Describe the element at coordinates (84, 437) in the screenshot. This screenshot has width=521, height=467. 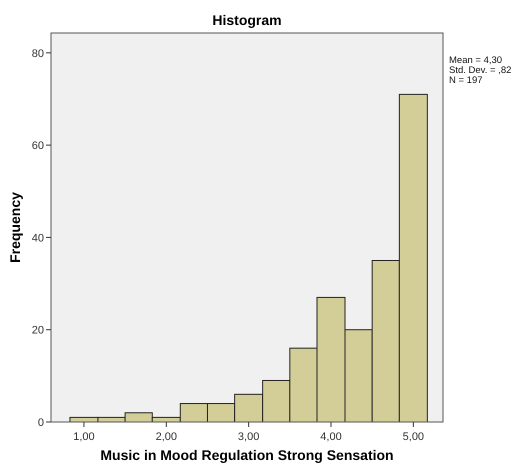
I see `x-tick-label: 1,00` at that location.